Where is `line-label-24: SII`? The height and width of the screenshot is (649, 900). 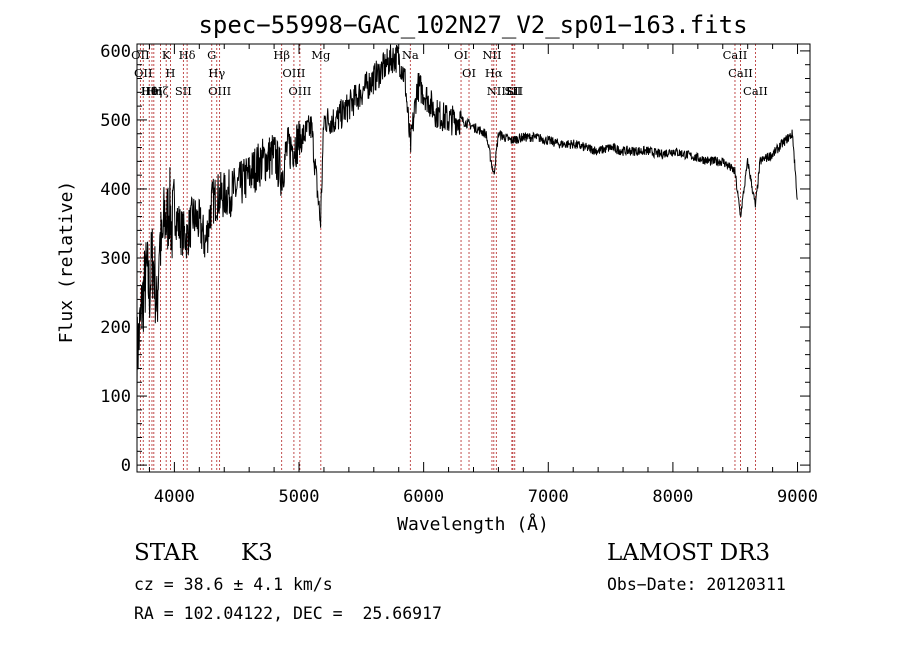
line-label-24: SII is located at coordinates (512, 91).